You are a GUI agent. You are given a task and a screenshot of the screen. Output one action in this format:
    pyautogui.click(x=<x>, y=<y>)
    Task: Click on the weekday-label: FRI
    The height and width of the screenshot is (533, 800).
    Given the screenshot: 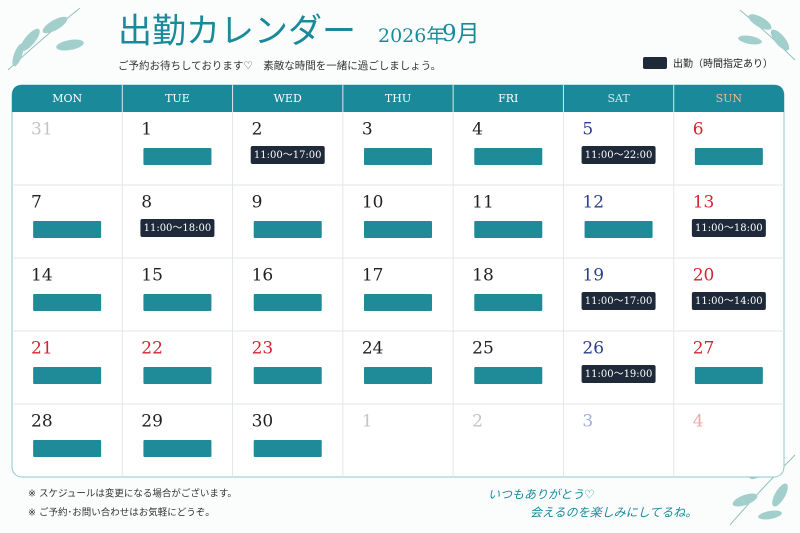 What is the action you would take?
    pyautogui.click(x=508, y=98)
    